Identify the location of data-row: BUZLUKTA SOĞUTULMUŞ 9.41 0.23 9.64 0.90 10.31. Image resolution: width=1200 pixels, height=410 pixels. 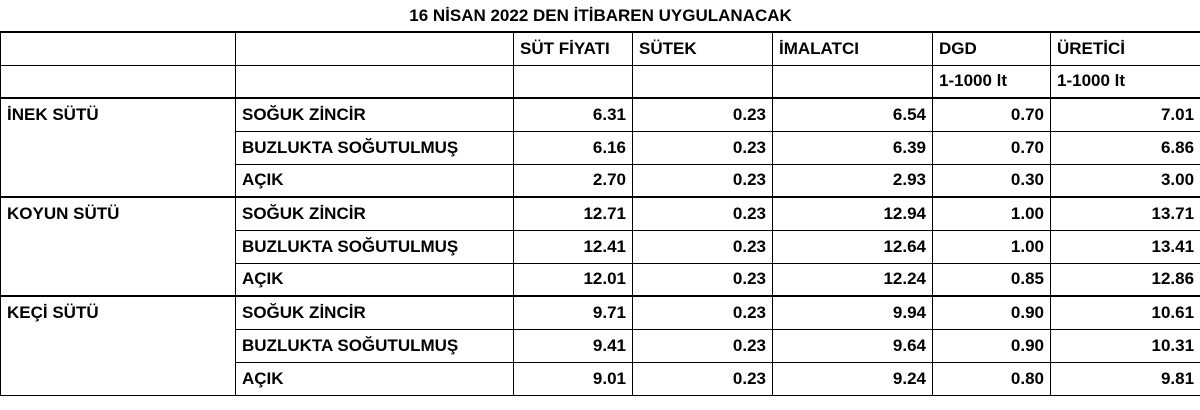
(600, 345).